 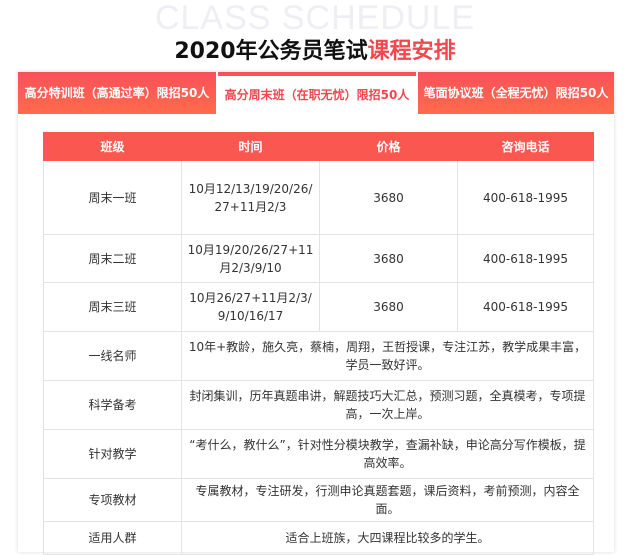 I want to click on header-time: 时间, so click(x=250, y=146).